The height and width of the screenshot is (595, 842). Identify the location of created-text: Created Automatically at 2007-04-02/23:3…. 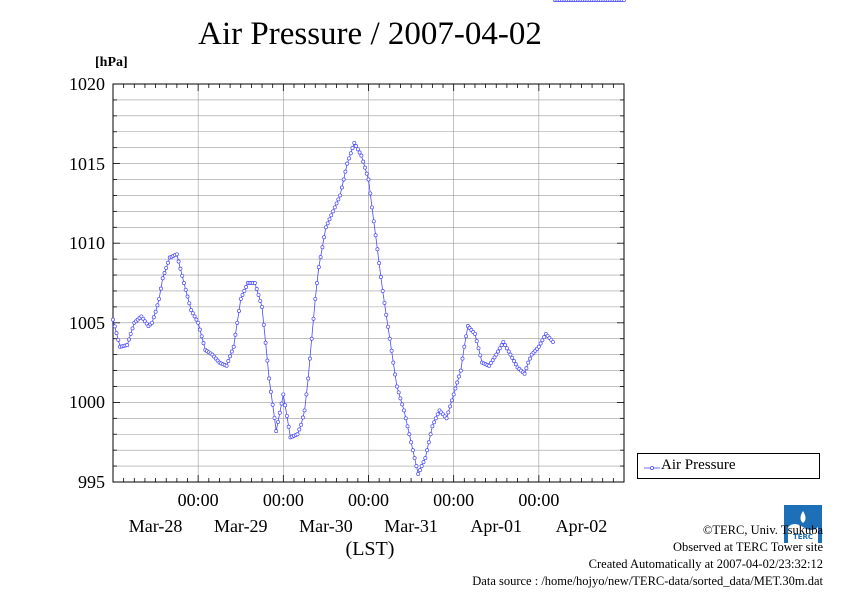
(705, 564).